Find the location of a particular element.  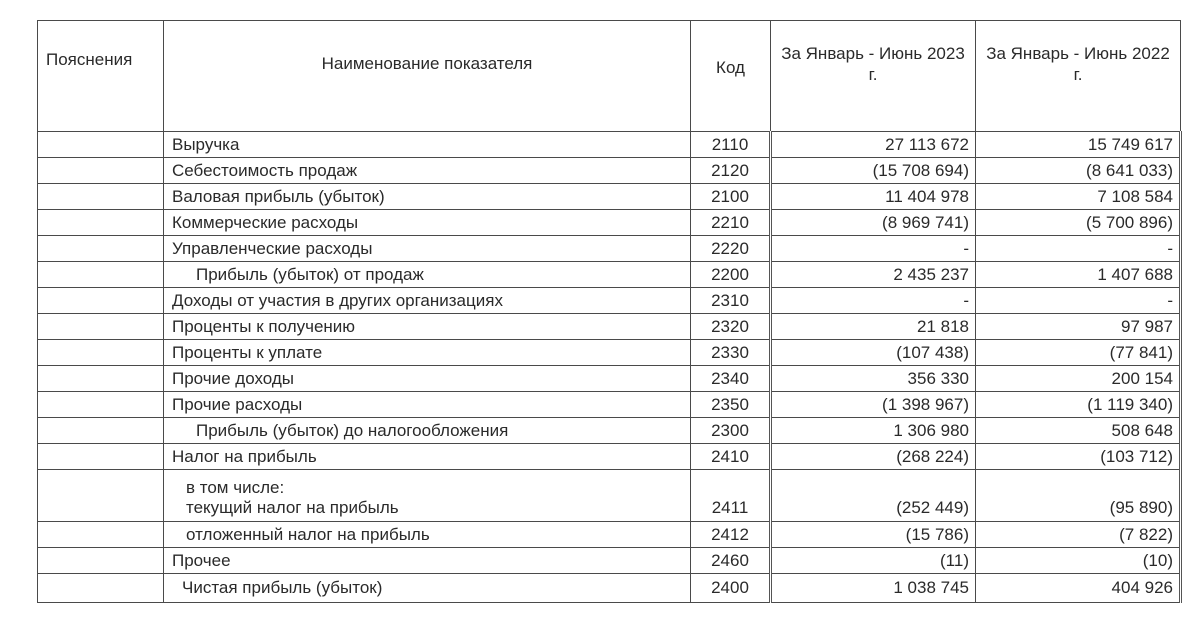

row-name: Налог на прибыль is located at coordinates (427, 456).